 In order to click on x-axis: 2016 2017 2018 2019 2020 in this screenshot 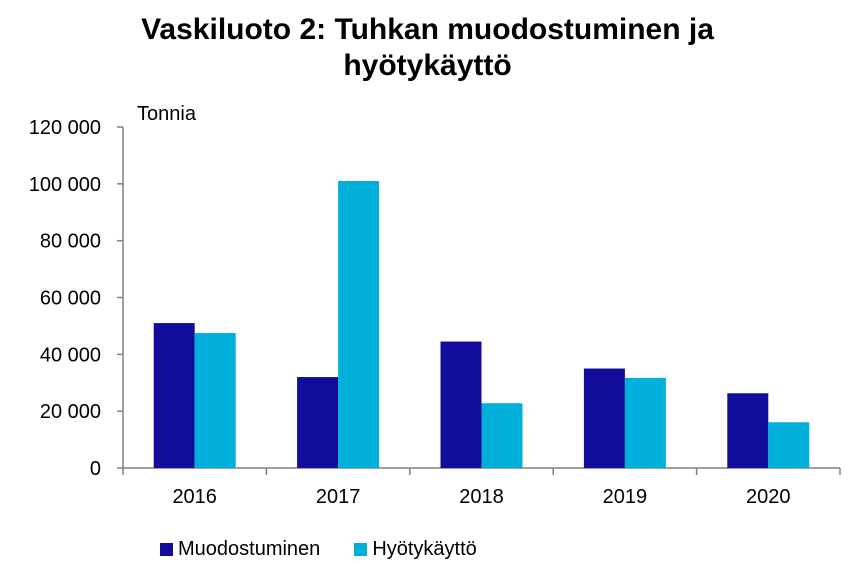, I will do `click(481, 487)`.